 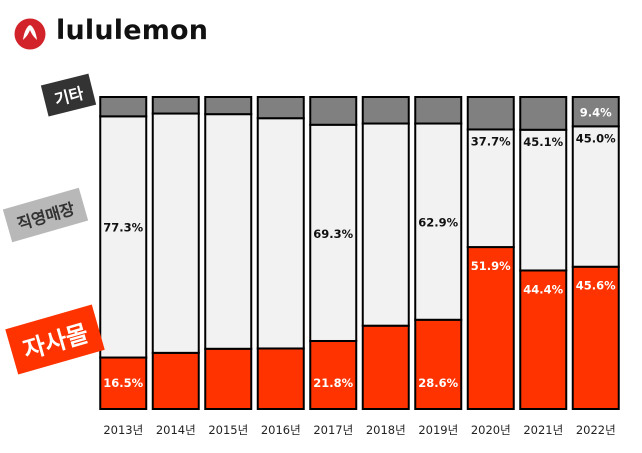 What do you see at coordinates (596, 286) in the screenshot?
I see `data-label-own-mall-9: 45.6%` at bounding box center [596, 286].